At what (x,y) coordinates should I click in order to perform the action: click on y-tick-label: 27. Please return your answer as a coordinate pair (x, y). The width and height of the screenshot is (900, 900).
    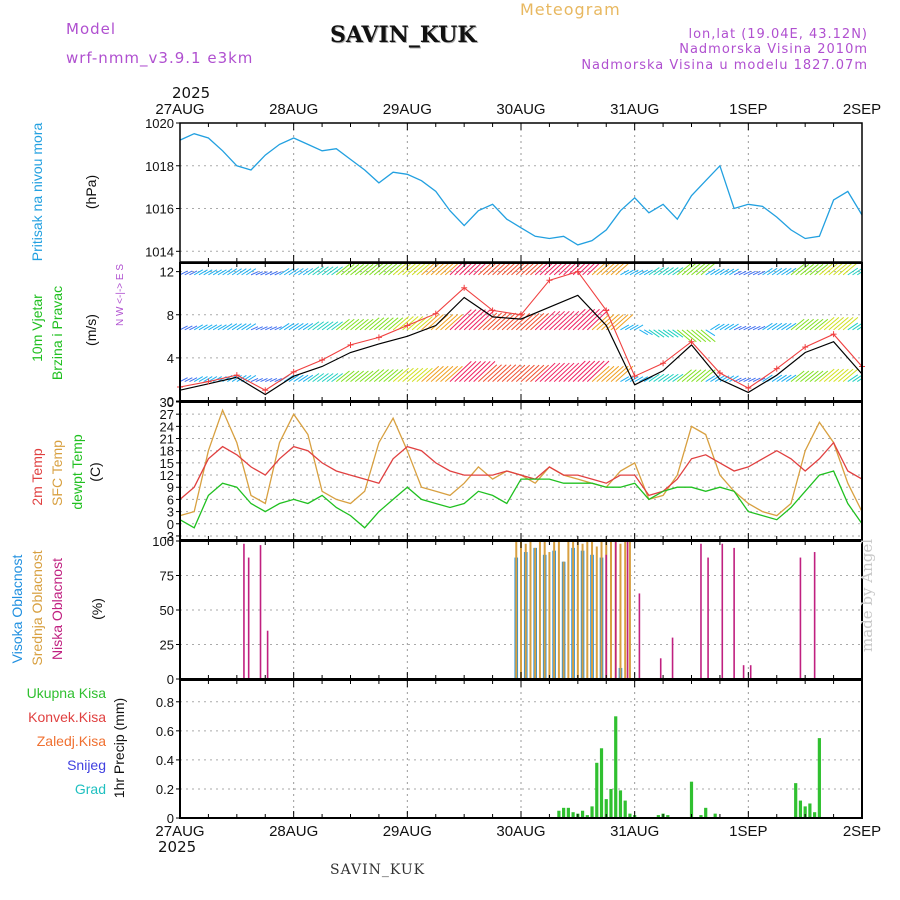
    Looking at the image, I should click on (167, 414).